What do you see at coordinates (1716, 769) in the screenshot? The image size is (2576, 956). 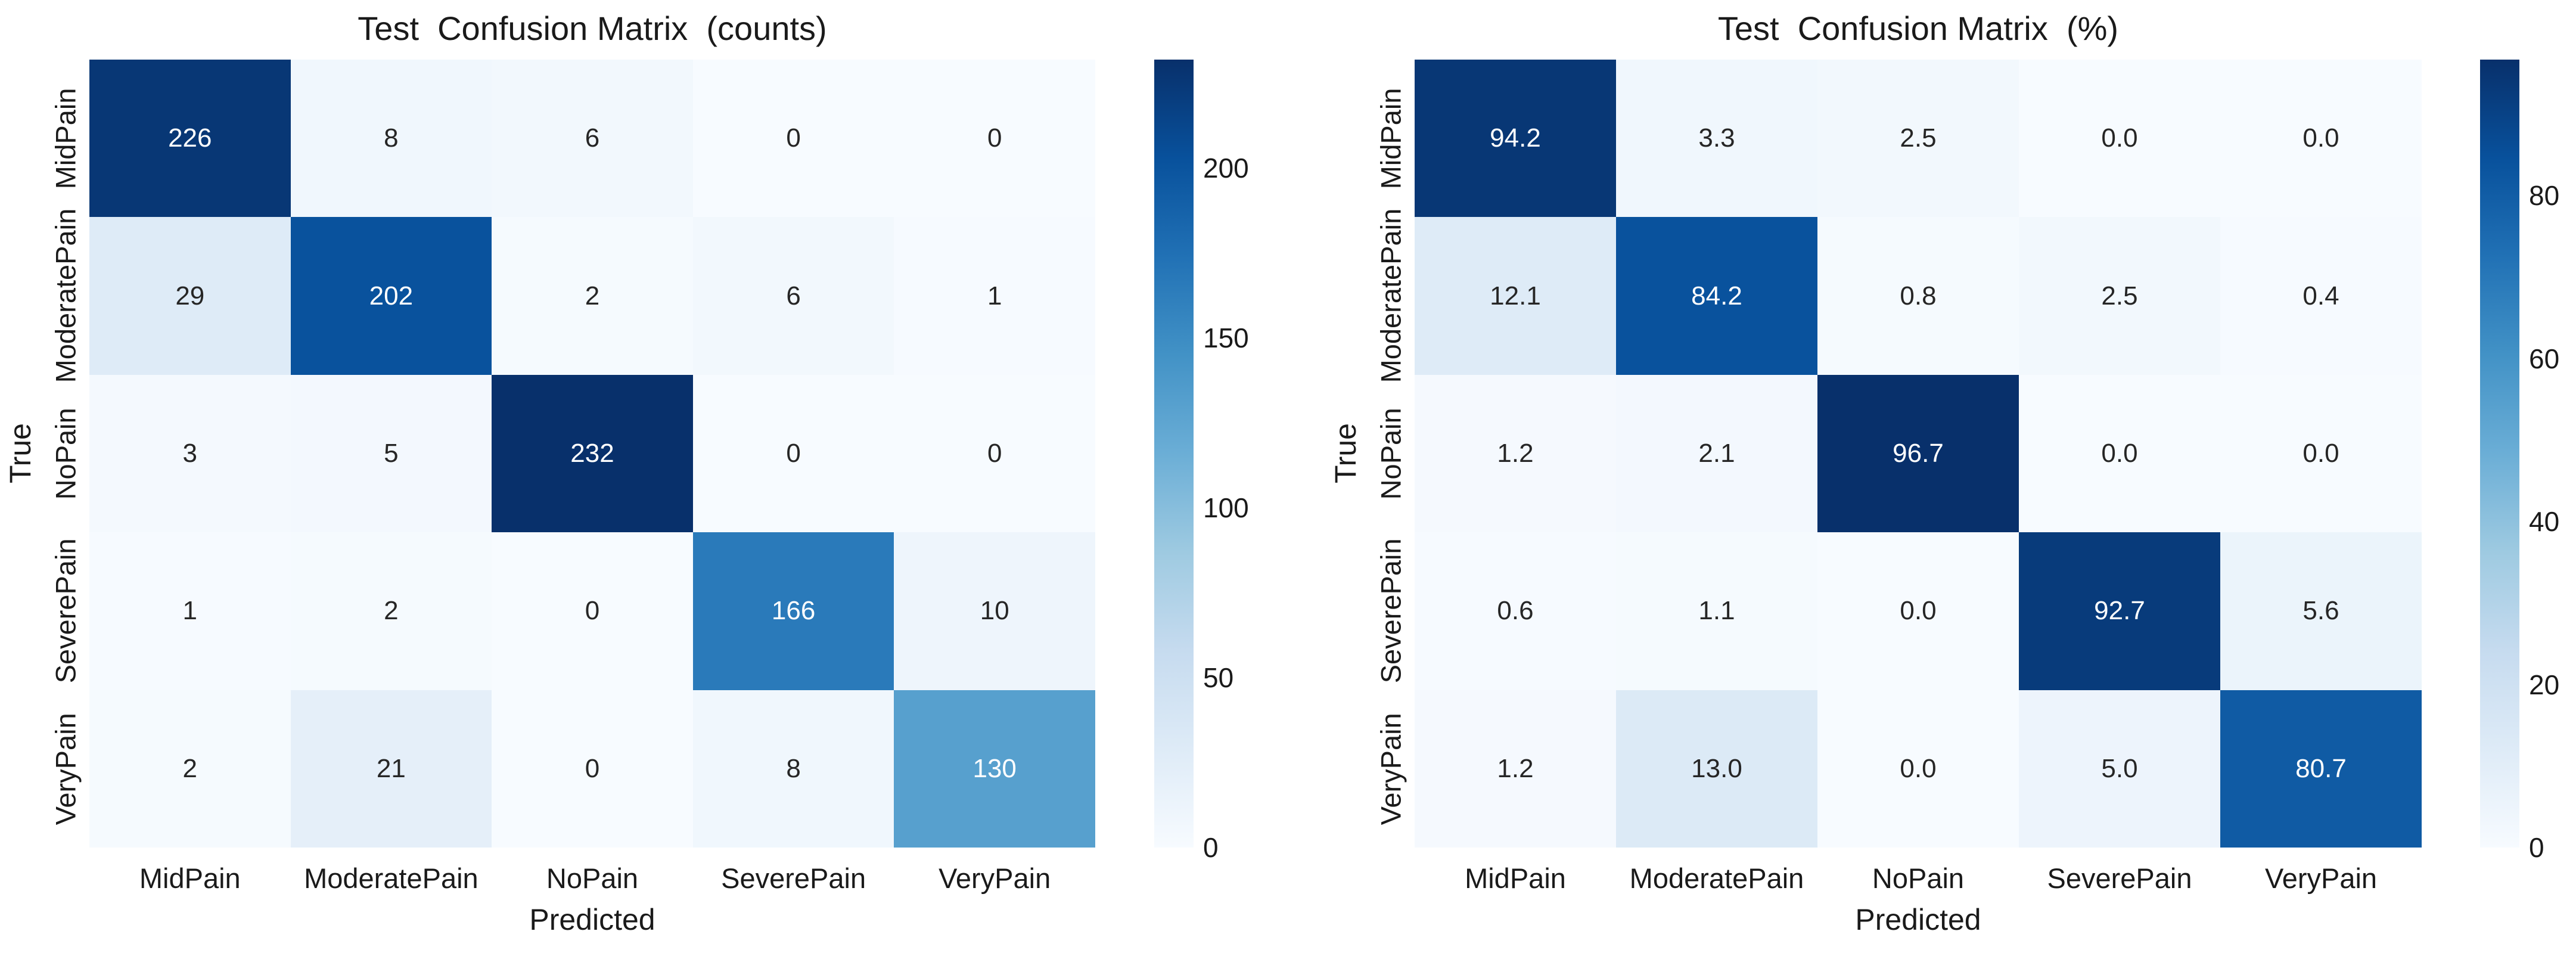 I see `heatmap-cell: 13.0` at bounding box center [1716, 769].